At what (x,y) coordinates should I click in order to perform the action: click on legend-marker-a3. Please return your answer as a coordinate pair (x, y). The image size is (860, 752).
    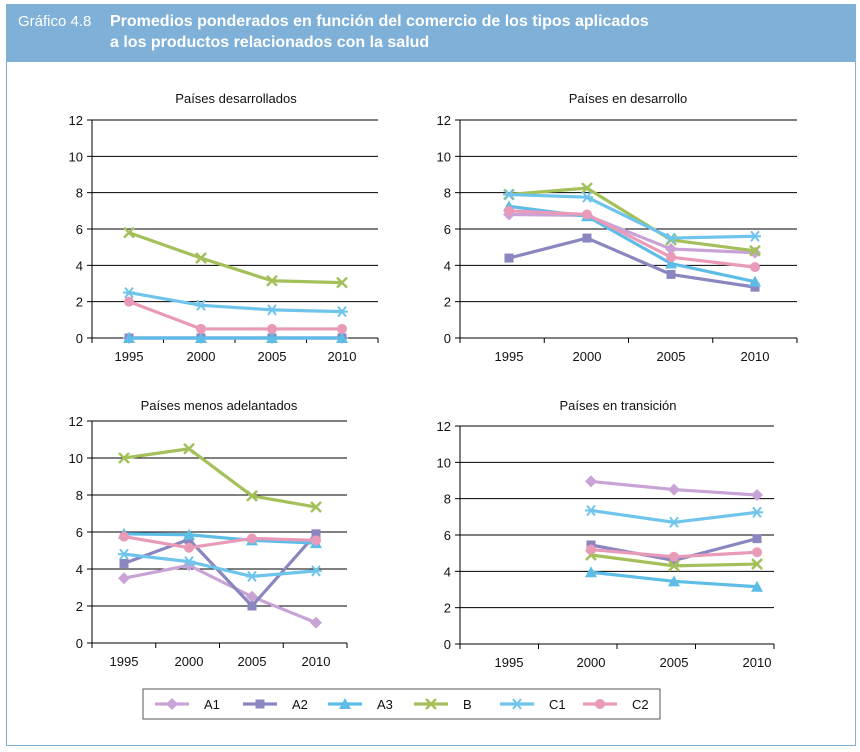
    Looking at the image, I should click on (345, 703).